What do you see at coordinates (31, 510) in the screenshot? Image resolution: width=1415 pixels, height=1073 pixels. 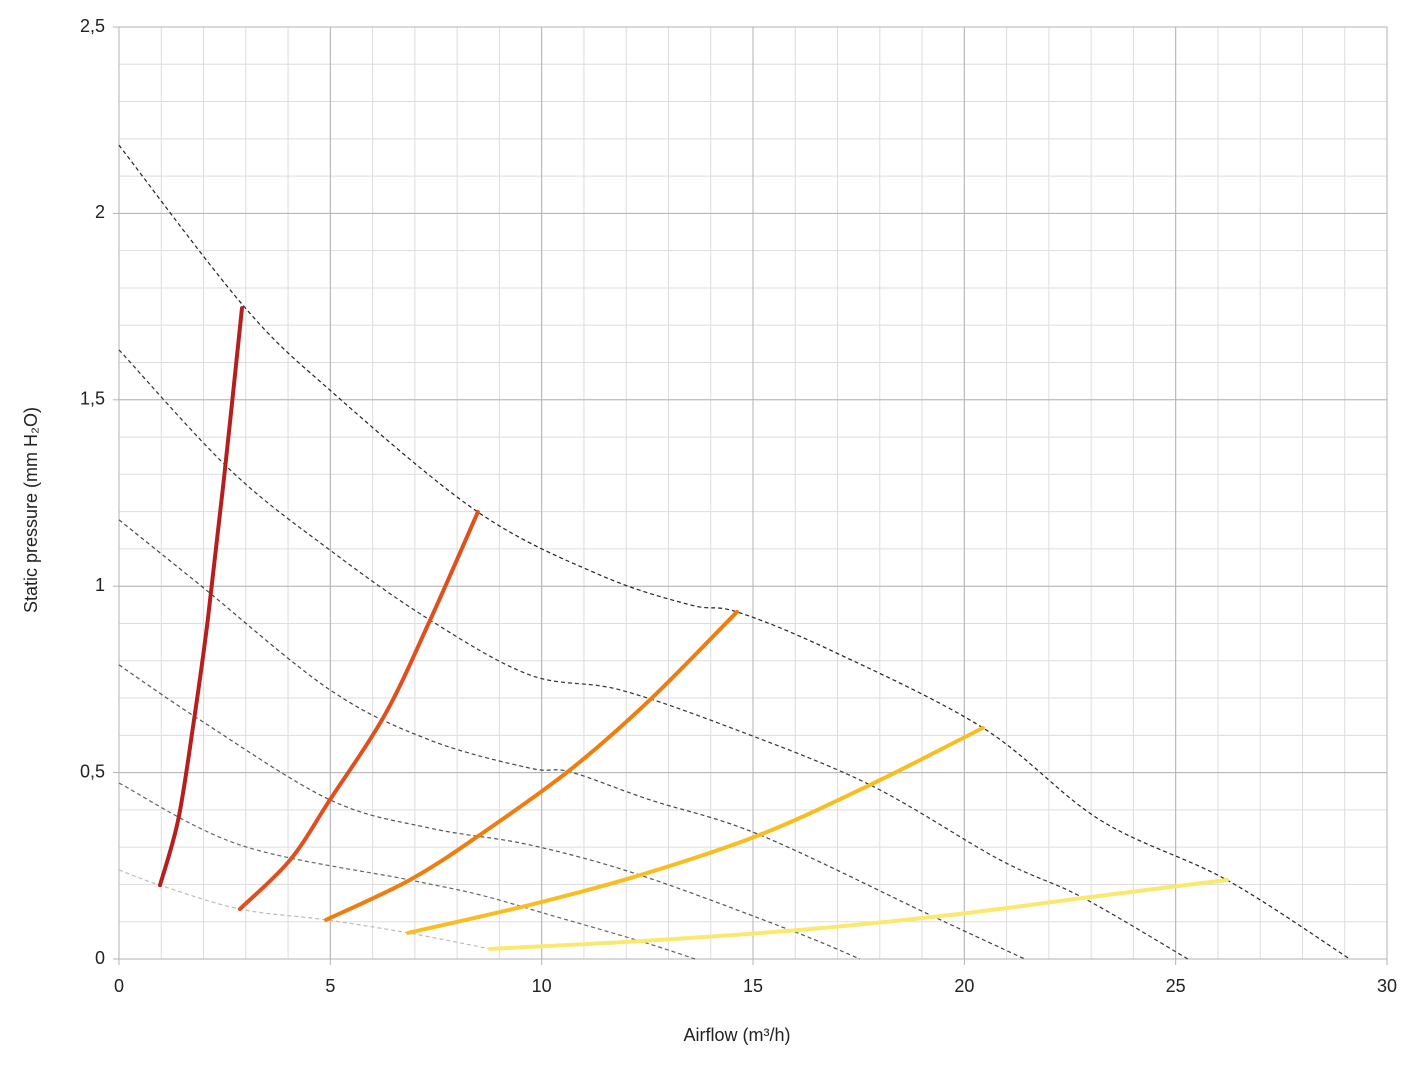 I see `y-axis-title: Static pressure (mm H₂O)` at bounding box center [31, 510].